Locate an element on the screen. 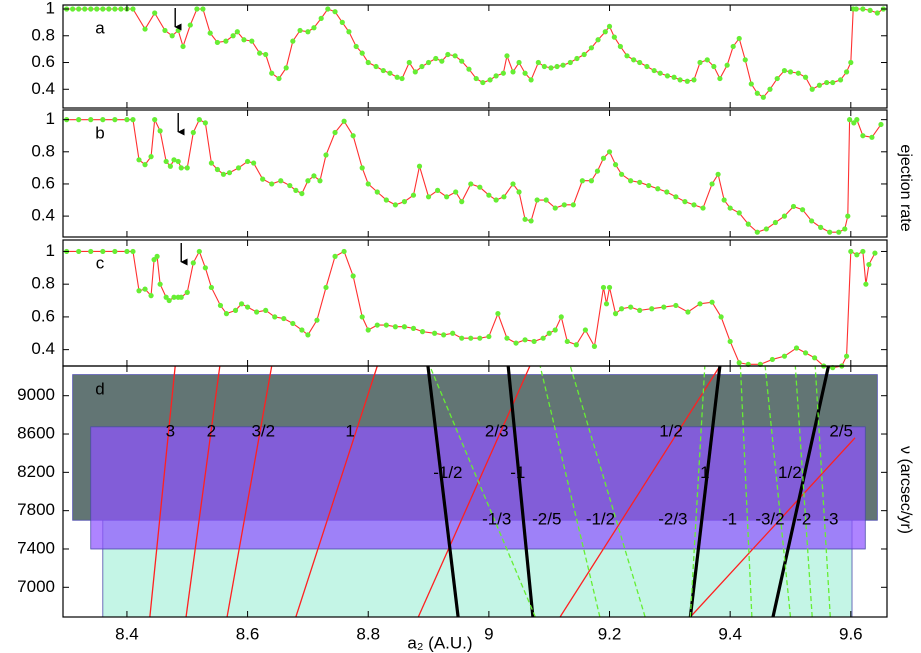 The width and height of the screenshot is (921, 653). resonance-label: 1 is located at coordinates (349, 431).